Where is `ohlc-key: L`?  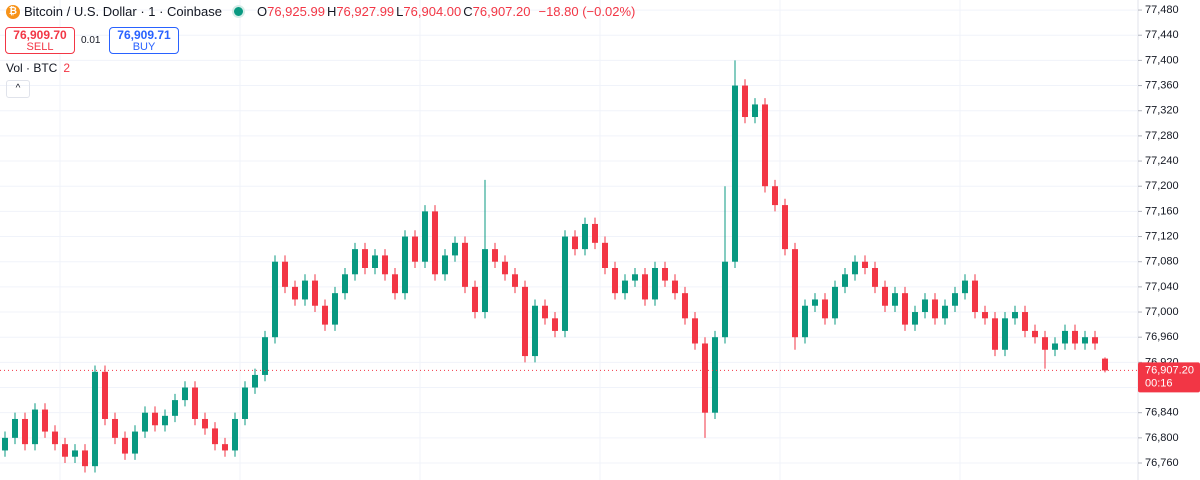
ohlc-key: L is located at coordinates (400, 11).